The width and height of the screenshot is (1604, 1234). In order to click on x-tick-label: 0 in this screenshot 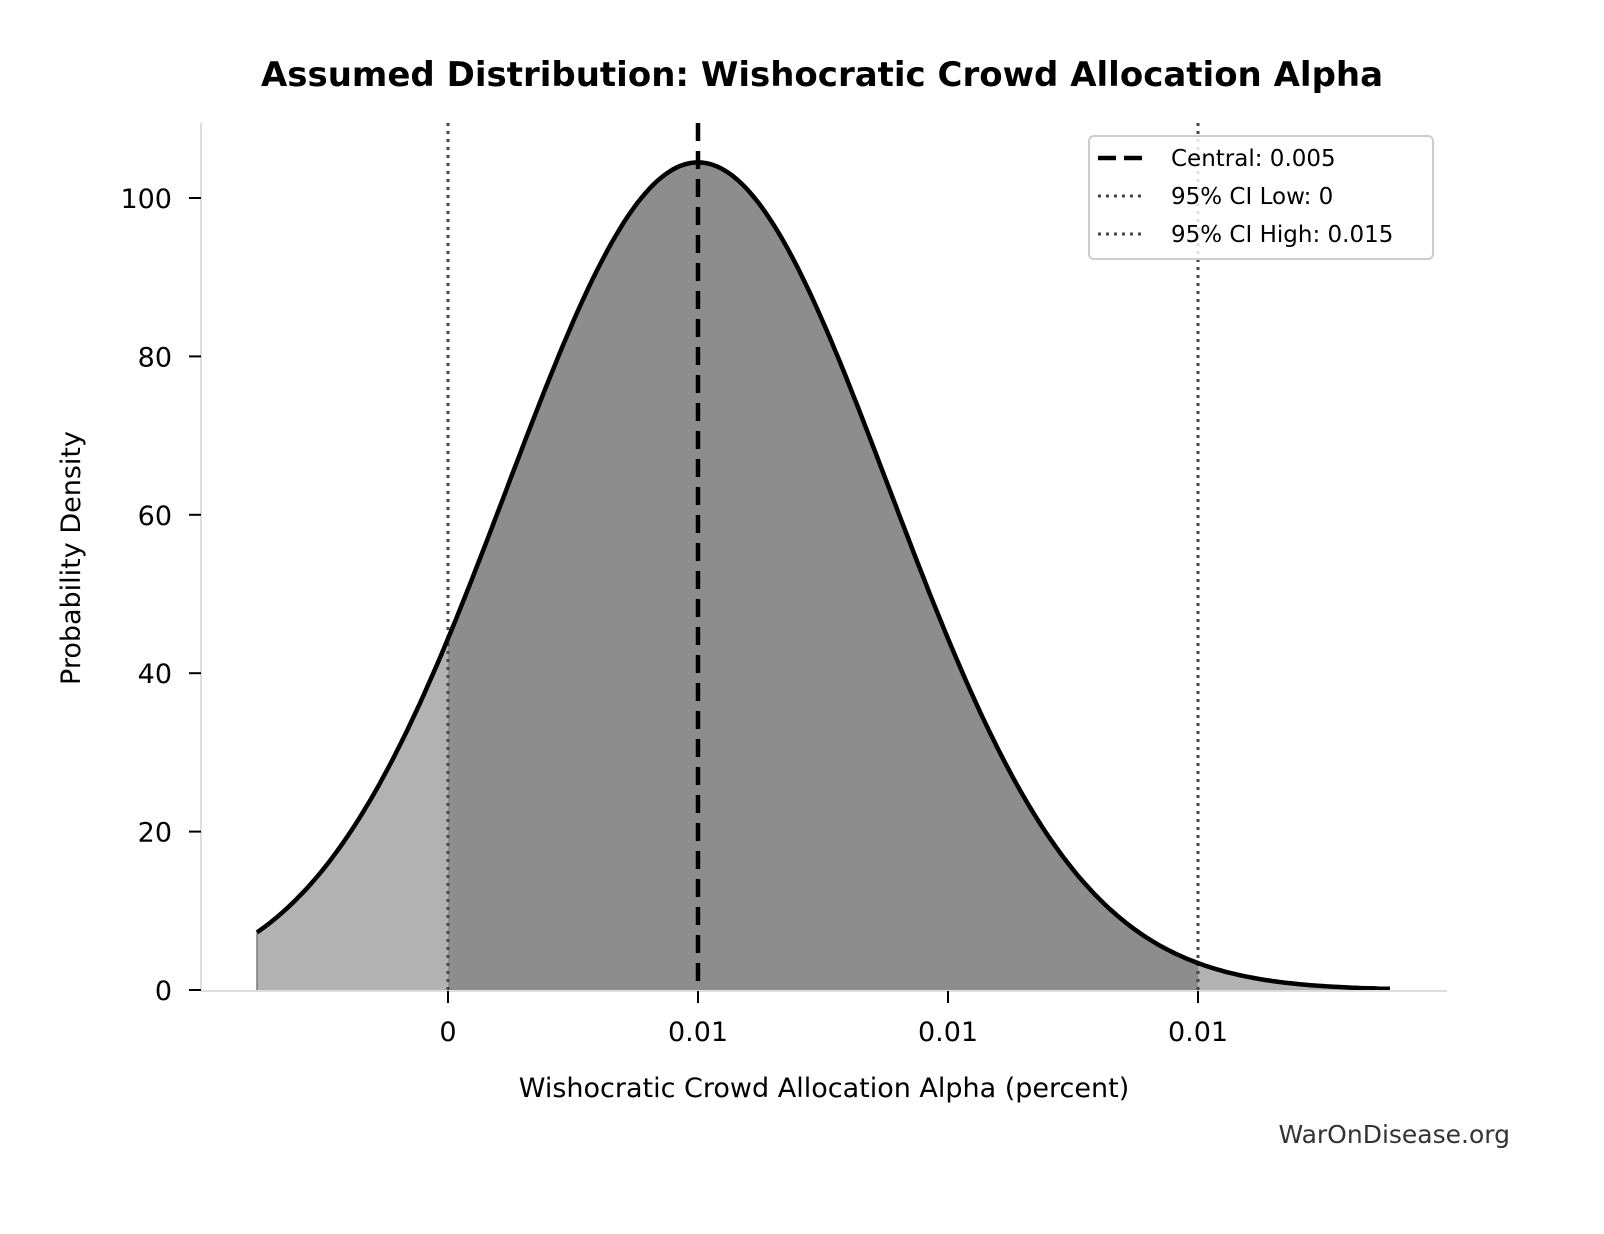, I will do `click(447, 1032)`.